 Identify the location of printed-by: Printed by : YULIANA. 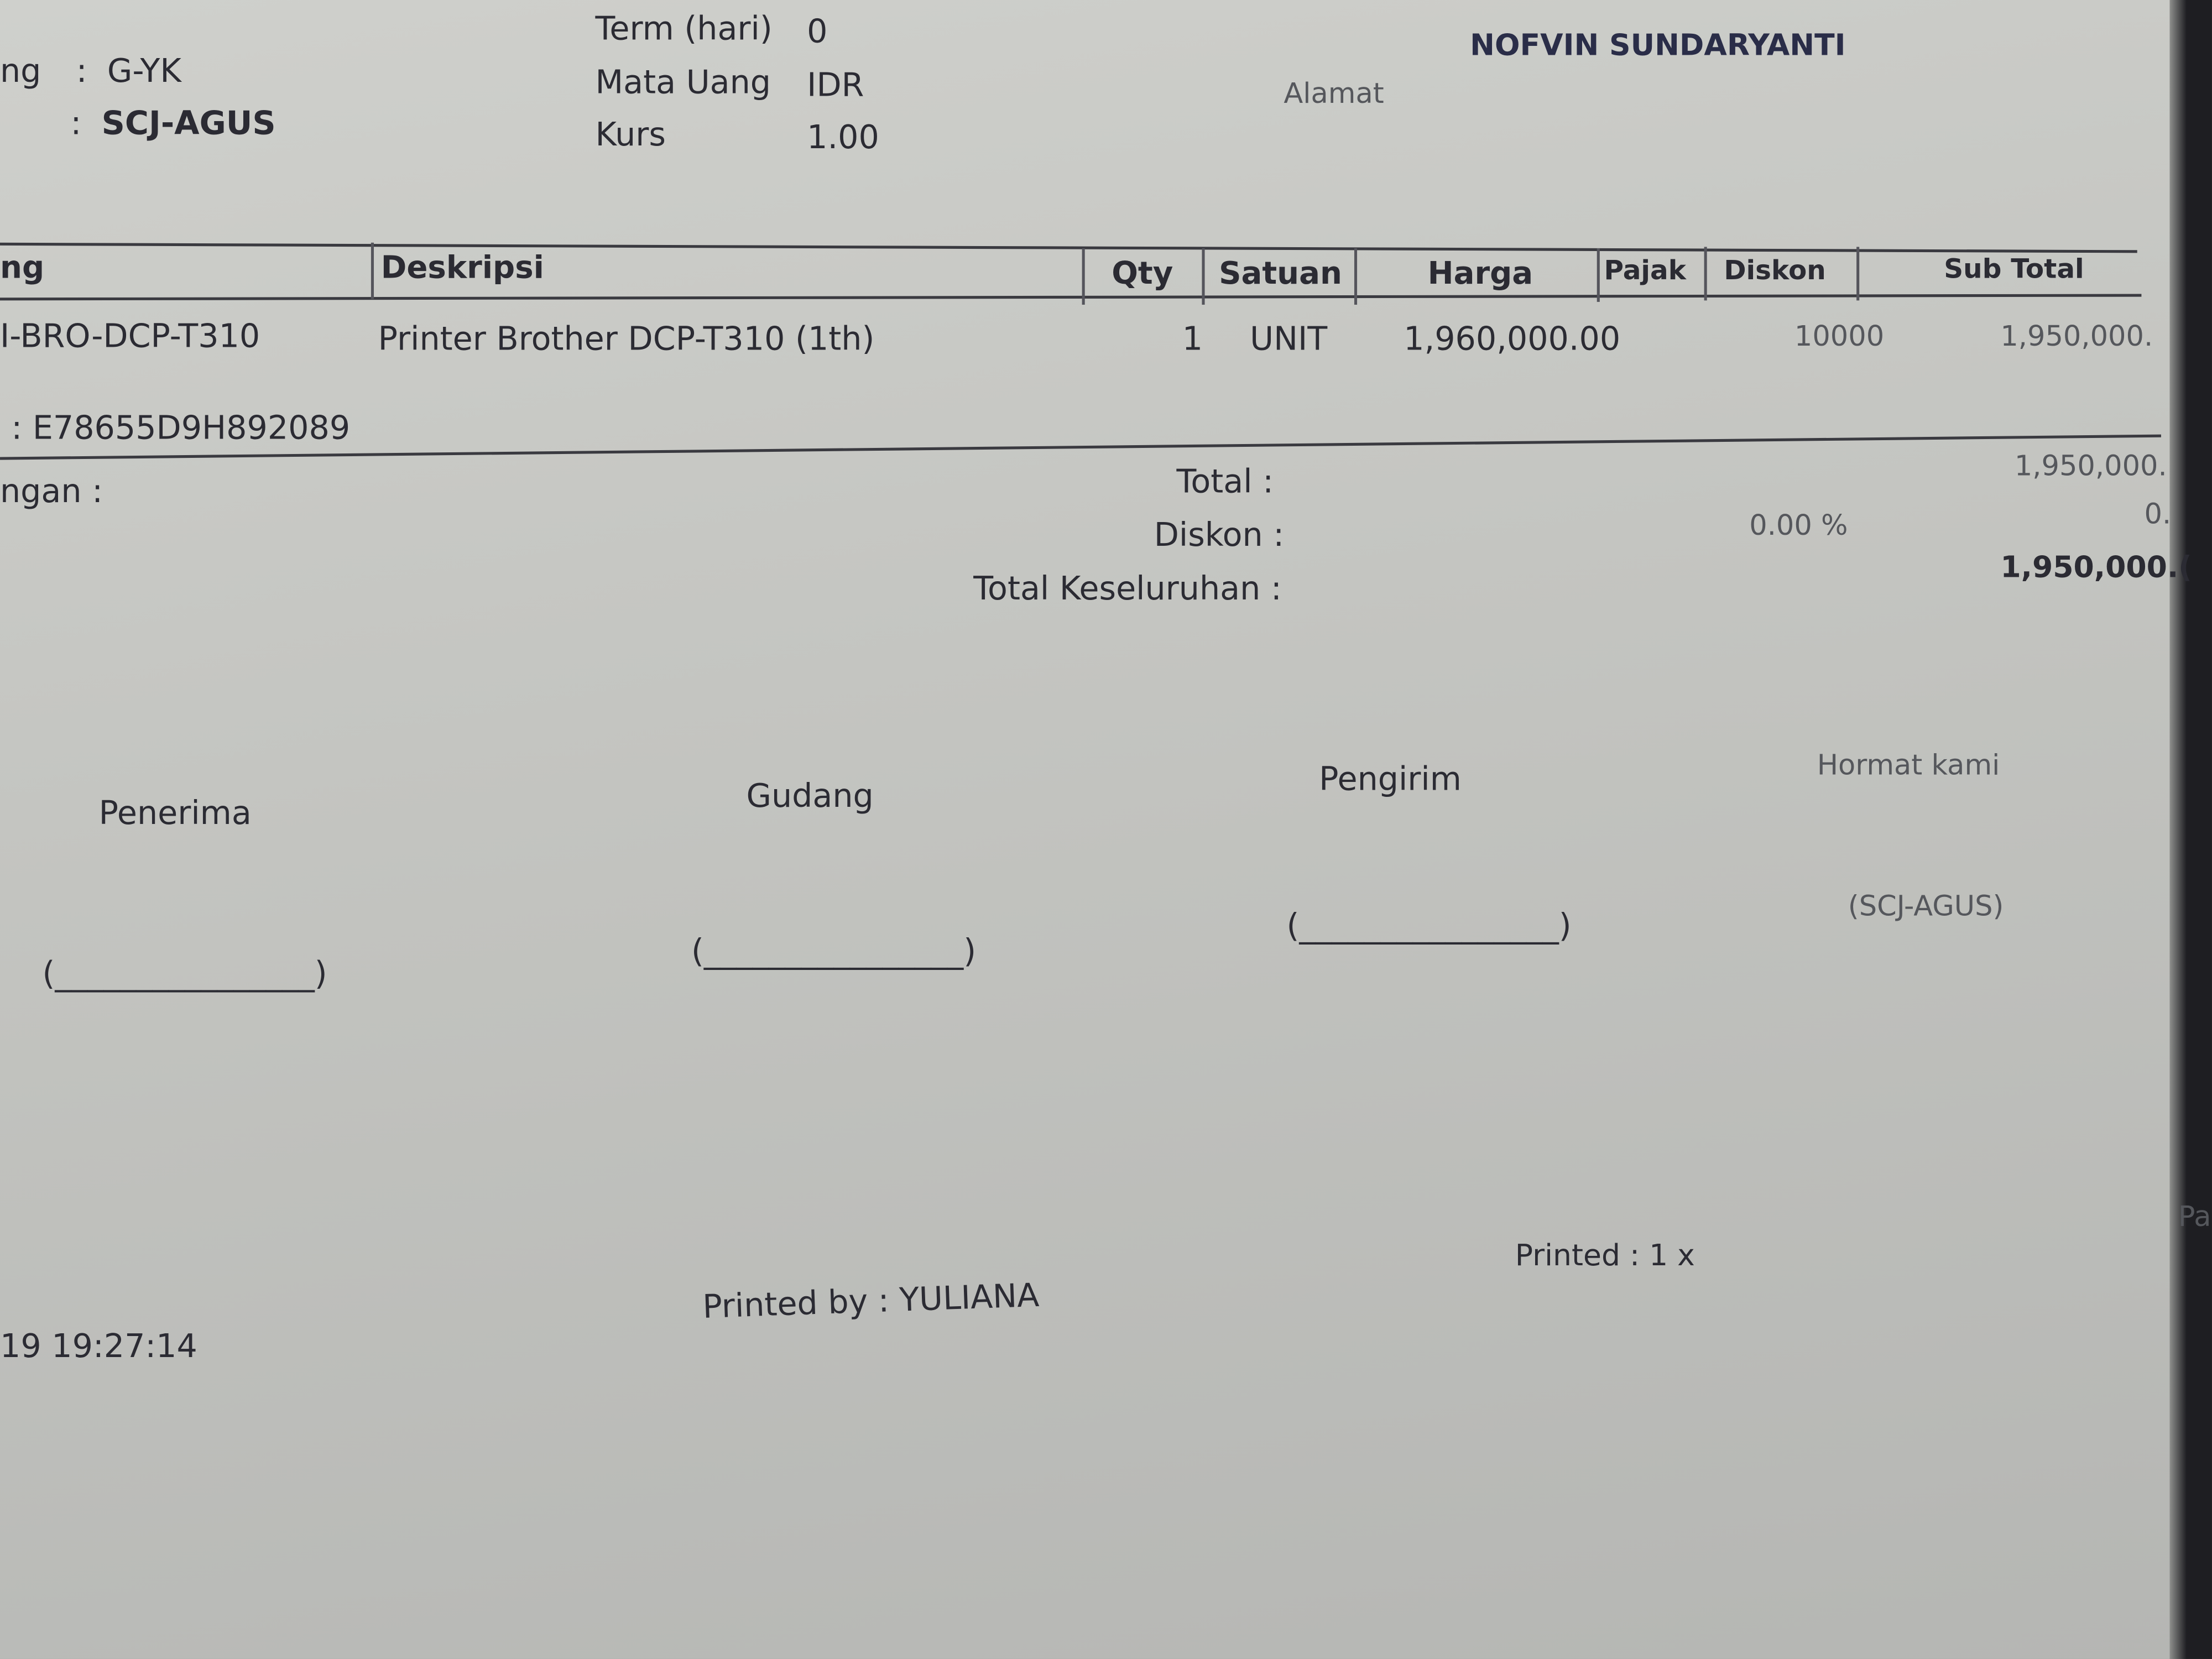
(871, 1302).